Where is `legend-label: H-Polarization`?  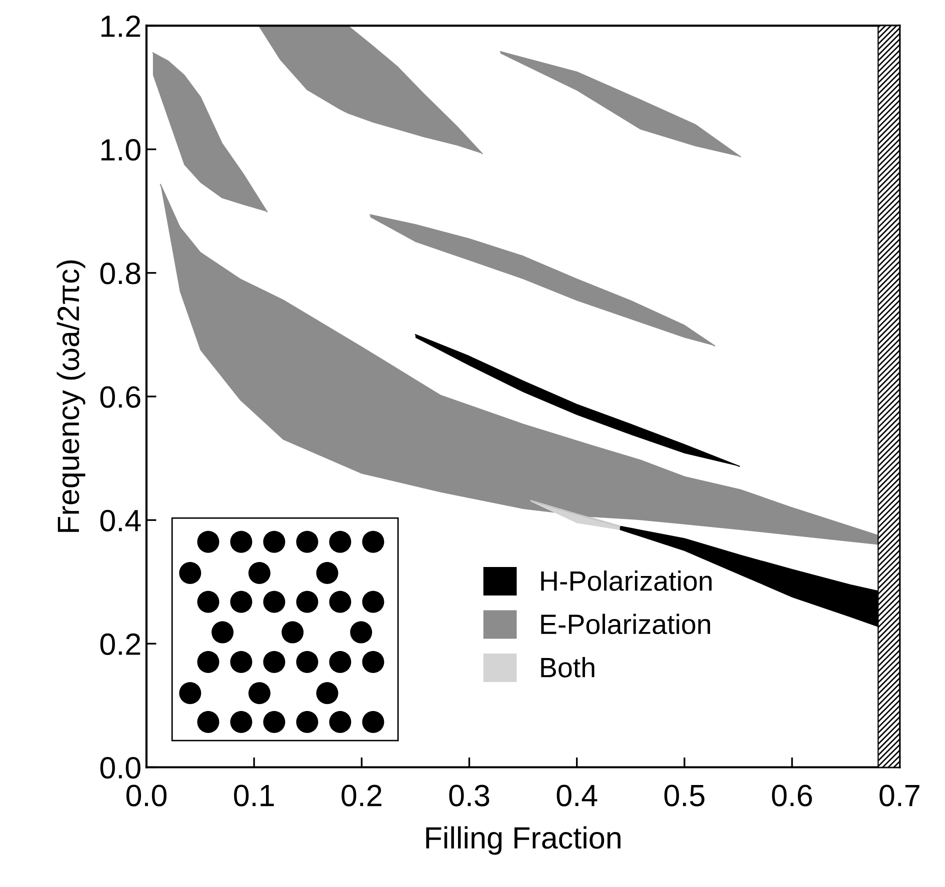
legend-label: H-Polarization is located at coordinates (626, 580).